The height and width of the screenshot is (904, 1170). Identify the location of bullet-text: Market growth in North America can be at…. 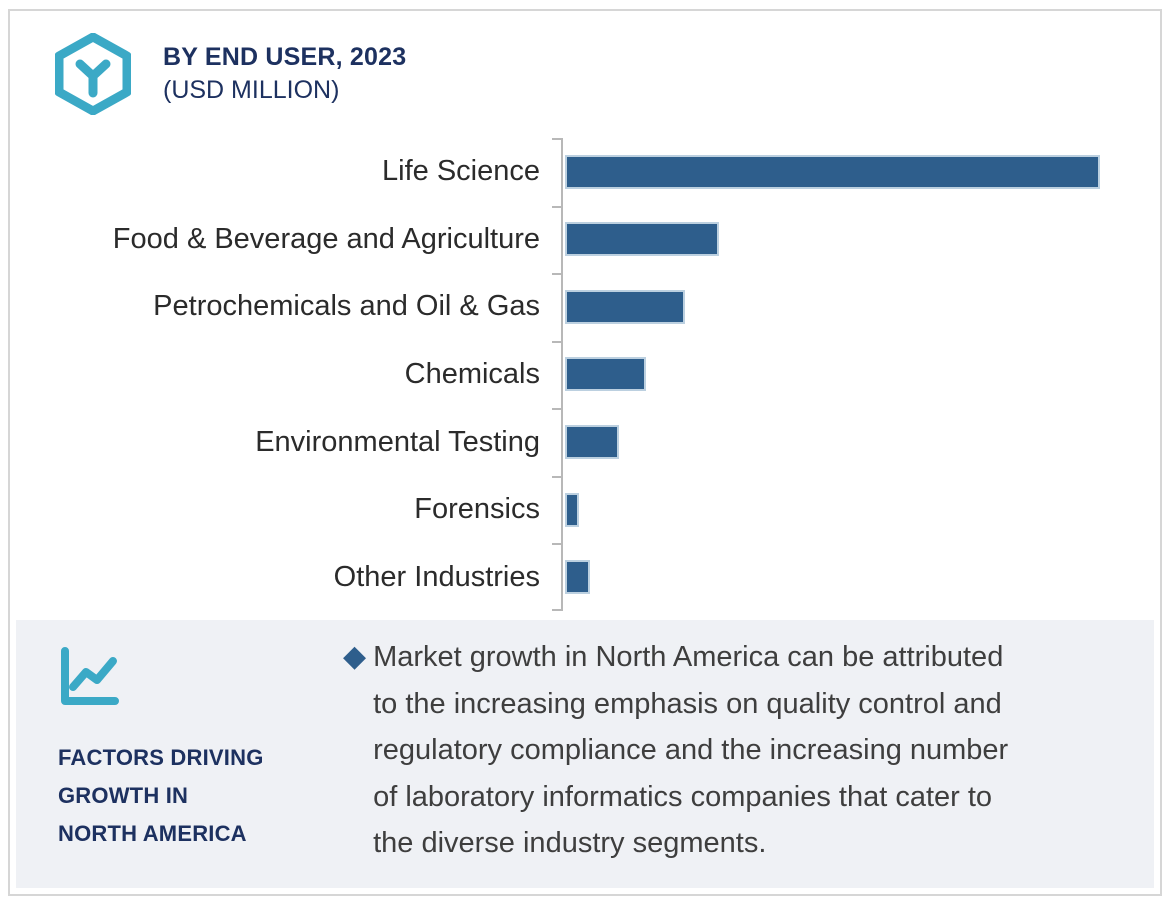
(691, 750).